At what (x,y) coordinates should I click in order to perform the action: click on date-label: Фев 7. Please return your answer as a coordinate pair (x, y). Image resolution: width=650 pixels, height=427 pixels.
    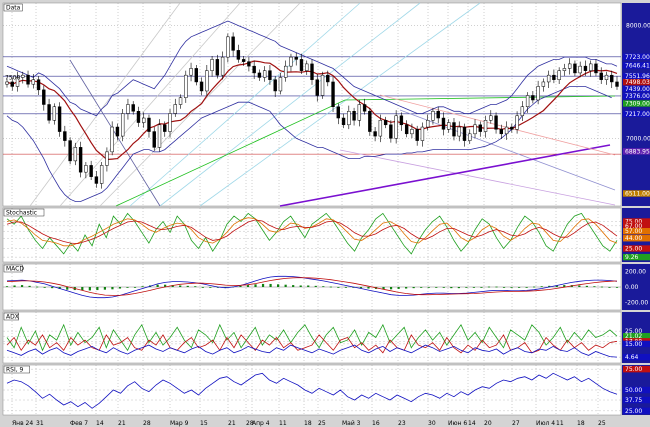
    Looking at the image, I should click on (79, 423).